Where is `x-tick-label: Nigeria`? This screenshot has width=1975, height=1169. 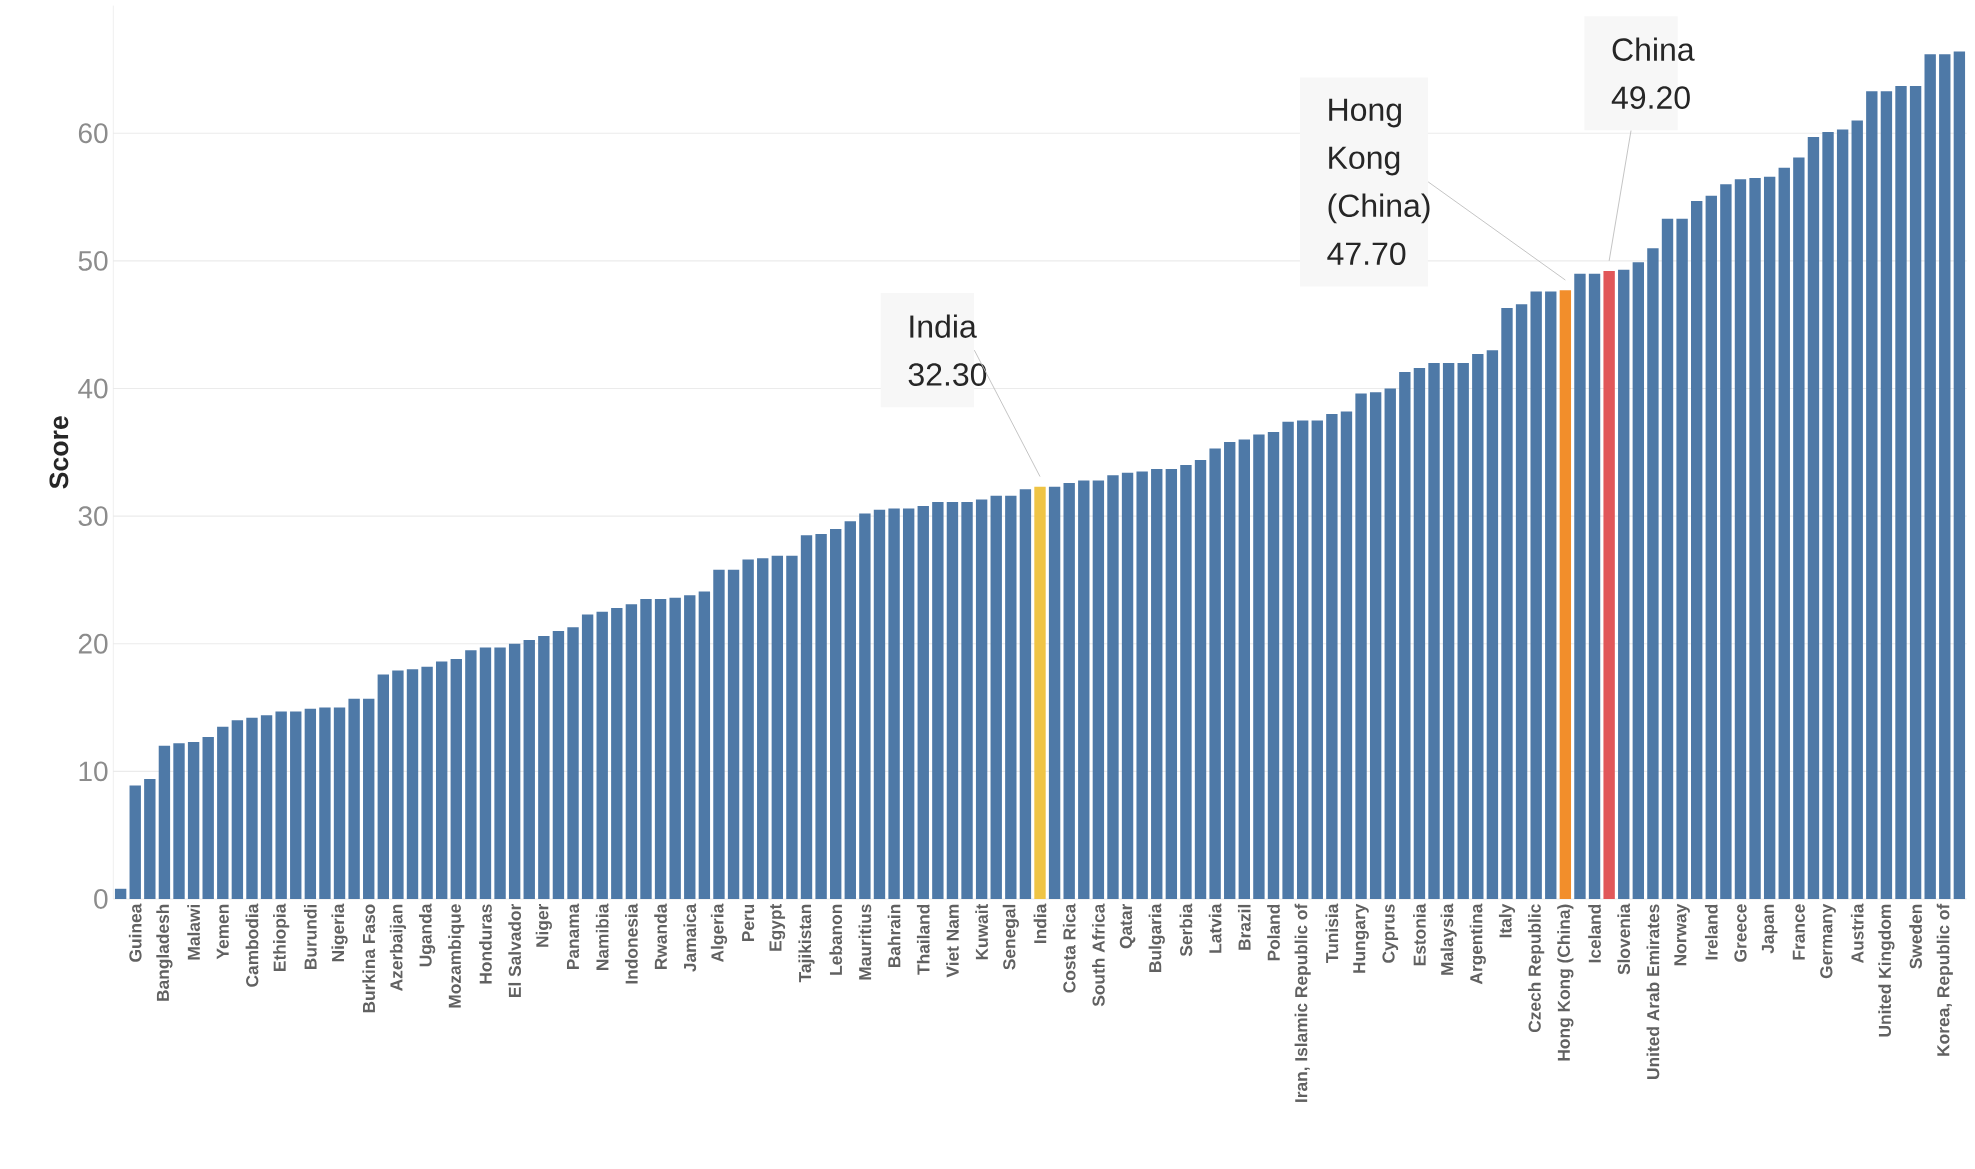 x-tick-label: Nigeria is located at coordinates (339, 932).